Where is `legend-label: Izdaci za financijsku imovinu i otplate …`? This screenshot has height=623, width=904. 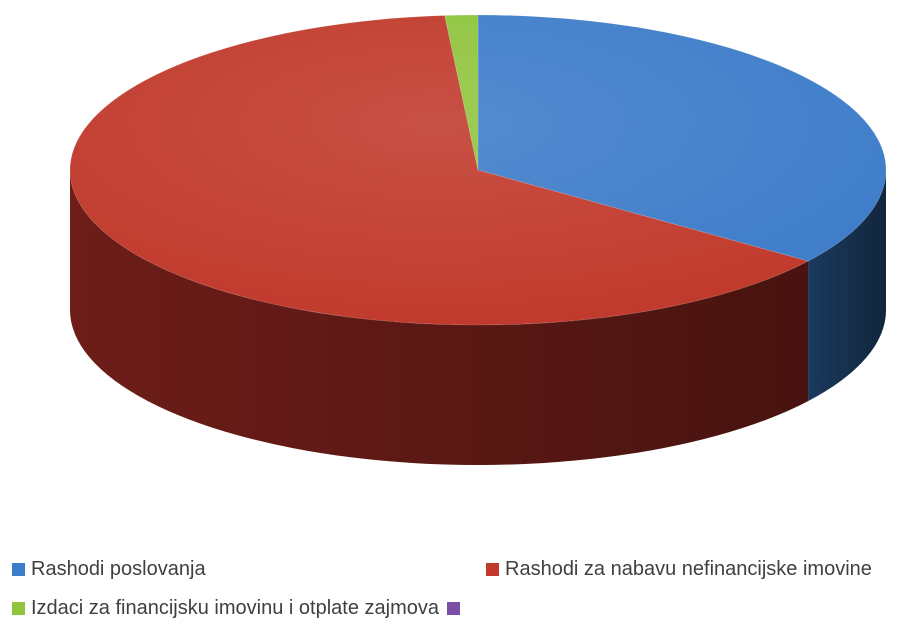 legend-label: Izdaci za financijsku imovinu i otplate … is located at coordinates (235, 608).